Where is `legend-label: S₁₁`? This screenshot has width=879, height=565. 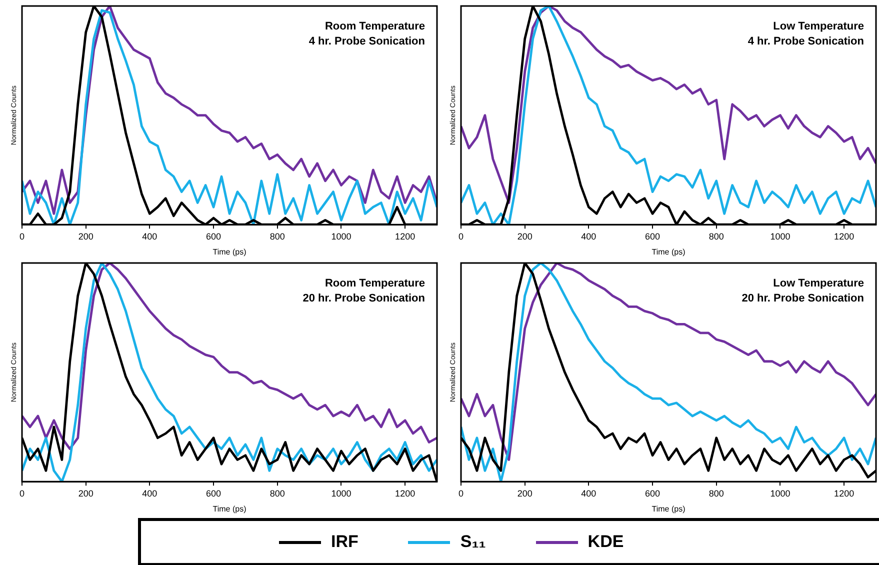 legend-label: S₁₁ is located at coordinates (473, 542).